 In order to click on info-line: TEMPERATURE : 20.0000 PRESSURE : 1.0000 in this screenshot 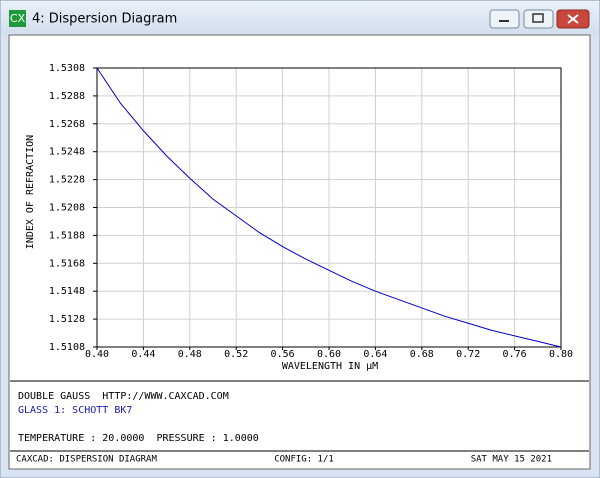, I will do `click(138, 438)`.